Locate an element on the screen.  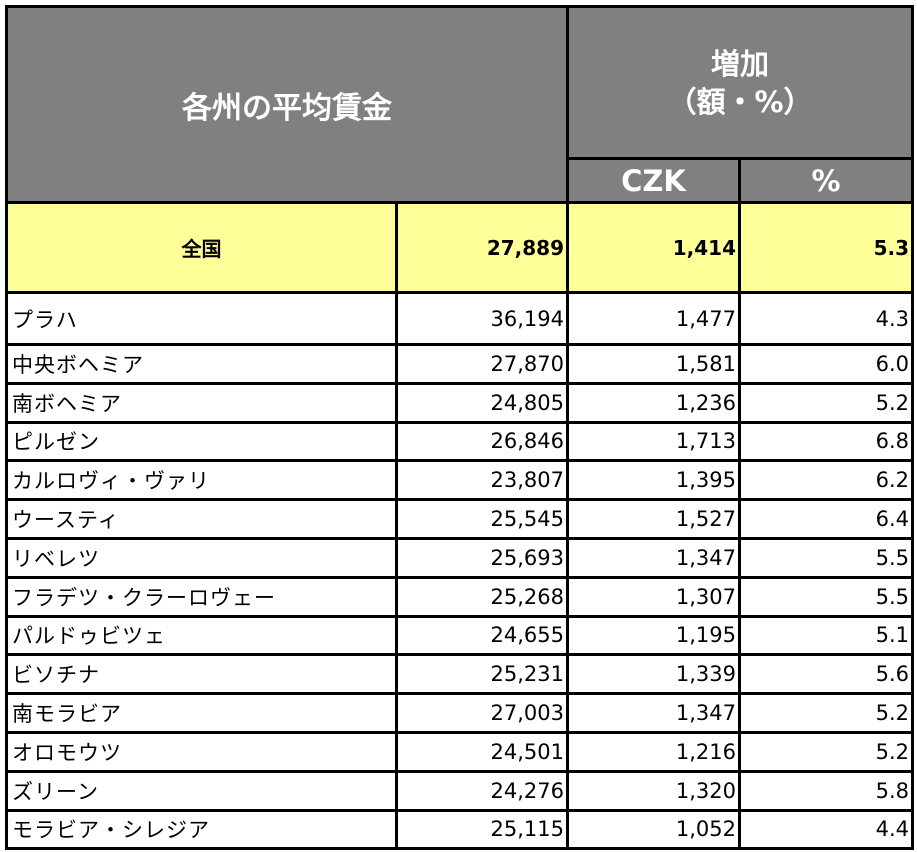
region-name: ズリーン is located at coordinates (201, 790).